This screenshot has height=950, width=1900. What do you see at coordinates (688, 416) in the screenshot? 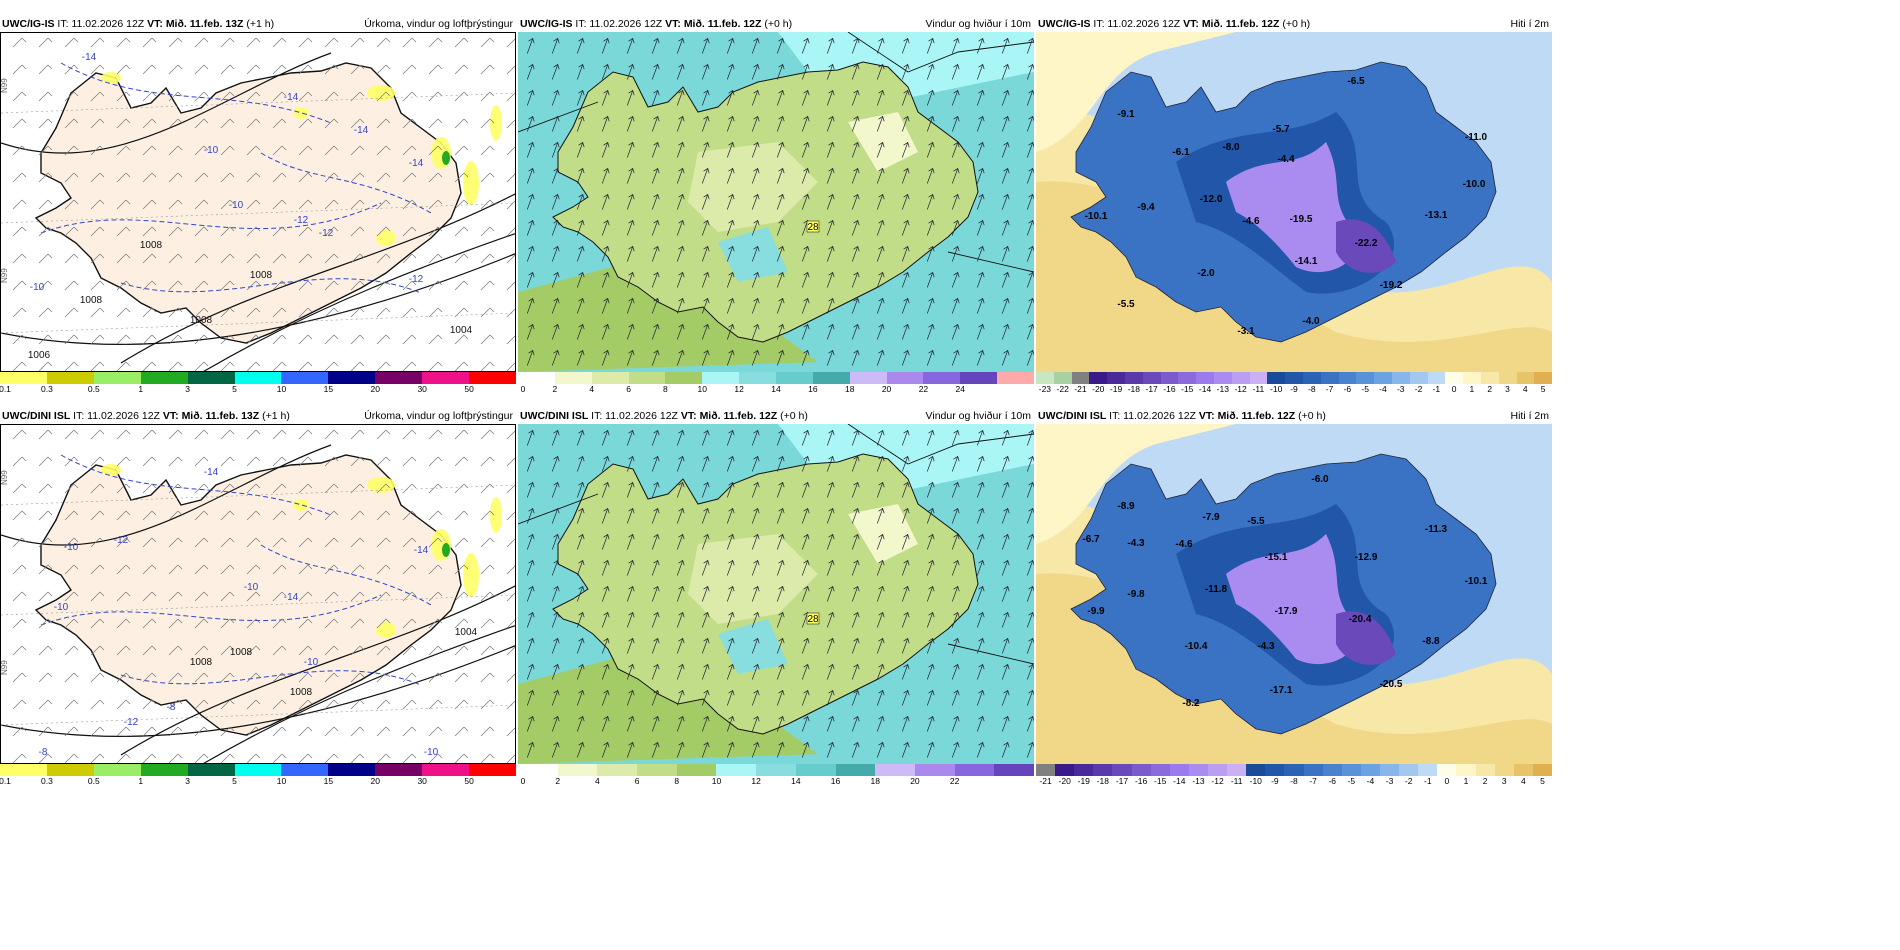
I see `valid-time-label: VT:` at bounding box center [688, 416].